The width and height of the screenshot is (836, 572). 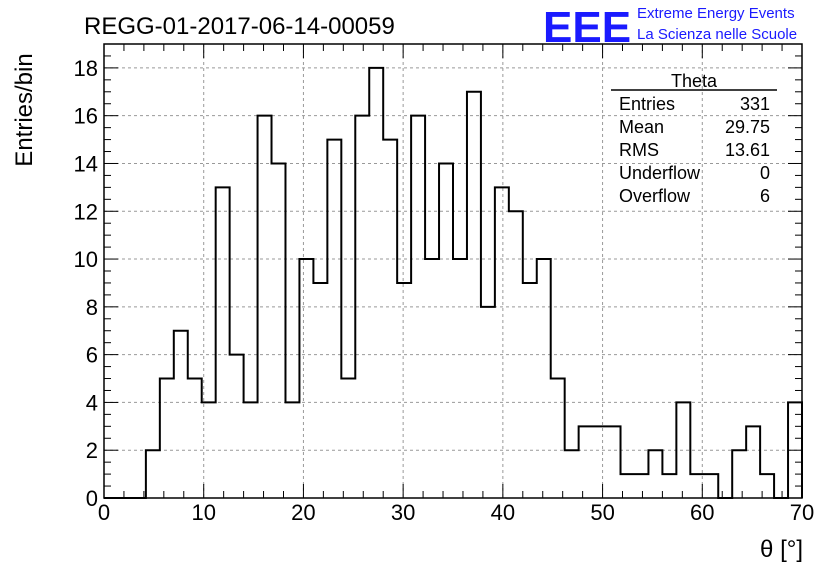 What do you see at coordinates (104, 512) in the screenshot?
I see `x-tick-label: 0` at bounding box center [104, 512].